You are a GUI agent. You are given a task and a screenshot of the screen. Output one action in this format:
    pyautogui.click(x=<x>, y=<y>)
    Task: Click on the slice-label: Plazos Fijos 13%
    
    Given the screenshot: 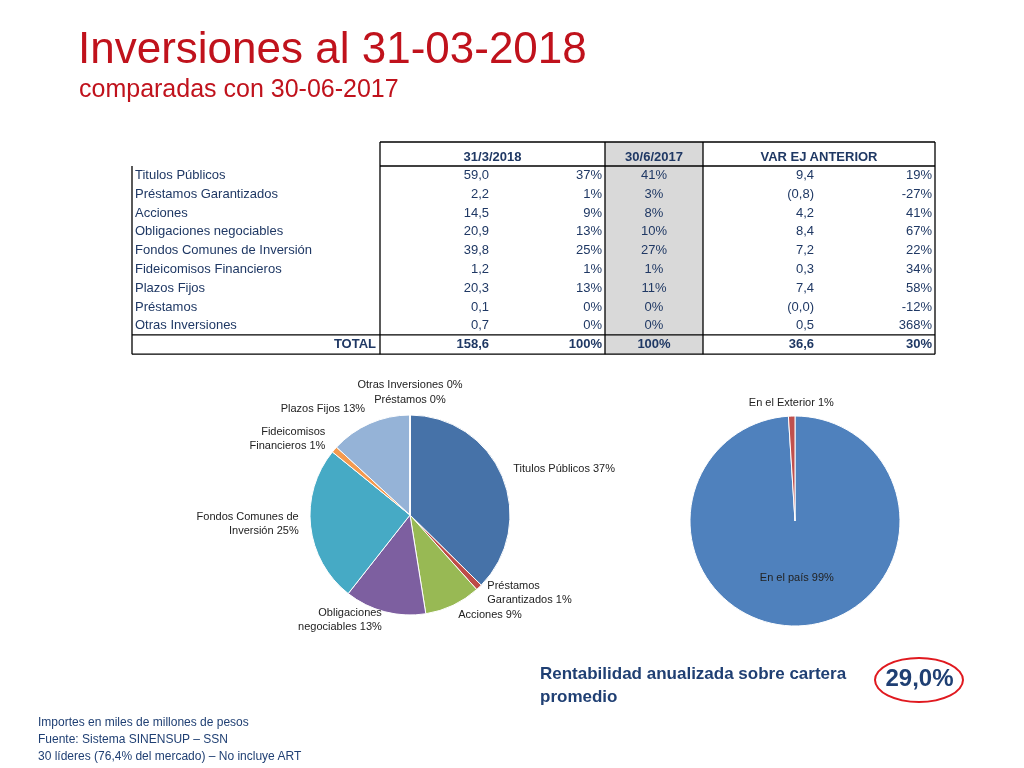 What is the action you would take?
    pyautogui.click(x=323, y=408)
    